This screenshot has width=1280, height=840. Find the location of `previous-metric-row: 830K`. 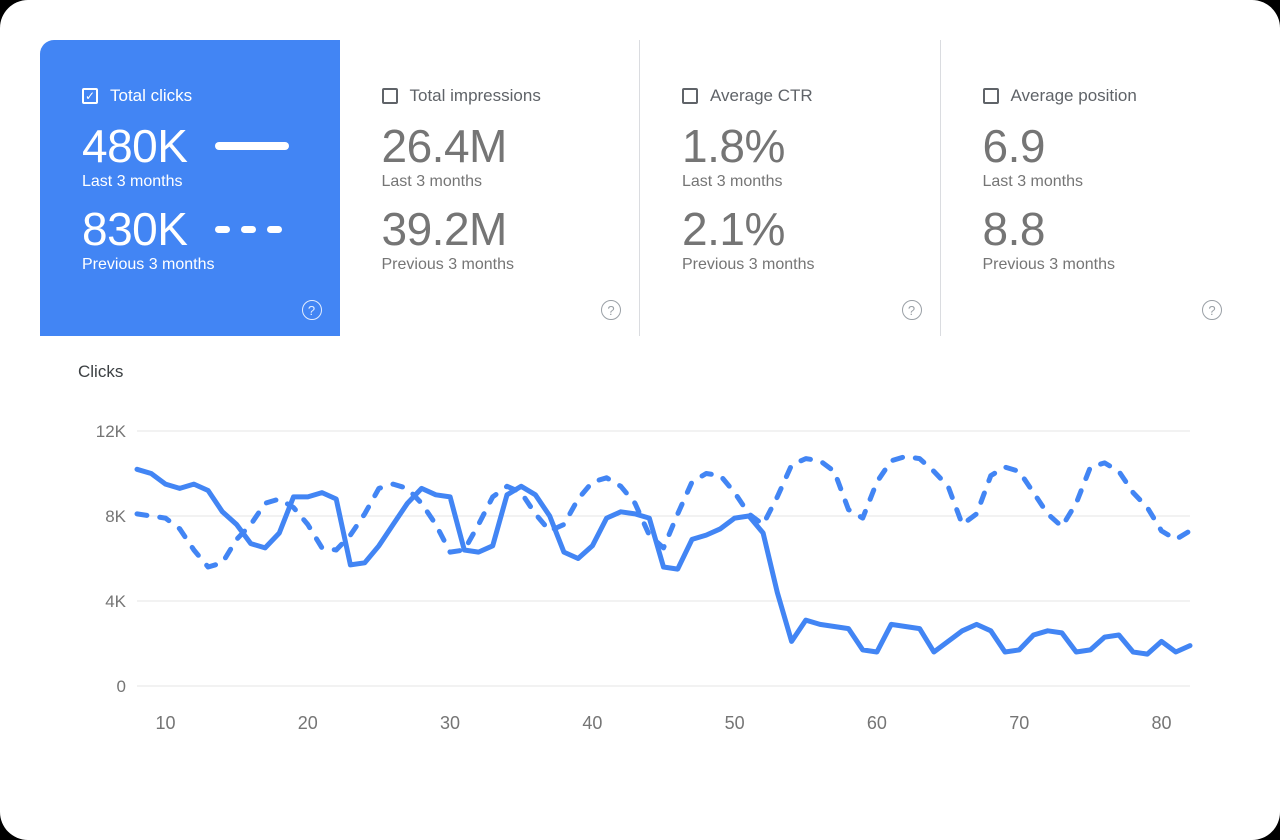

previous-metric-row: 830K is located at coordinates (201, 229).